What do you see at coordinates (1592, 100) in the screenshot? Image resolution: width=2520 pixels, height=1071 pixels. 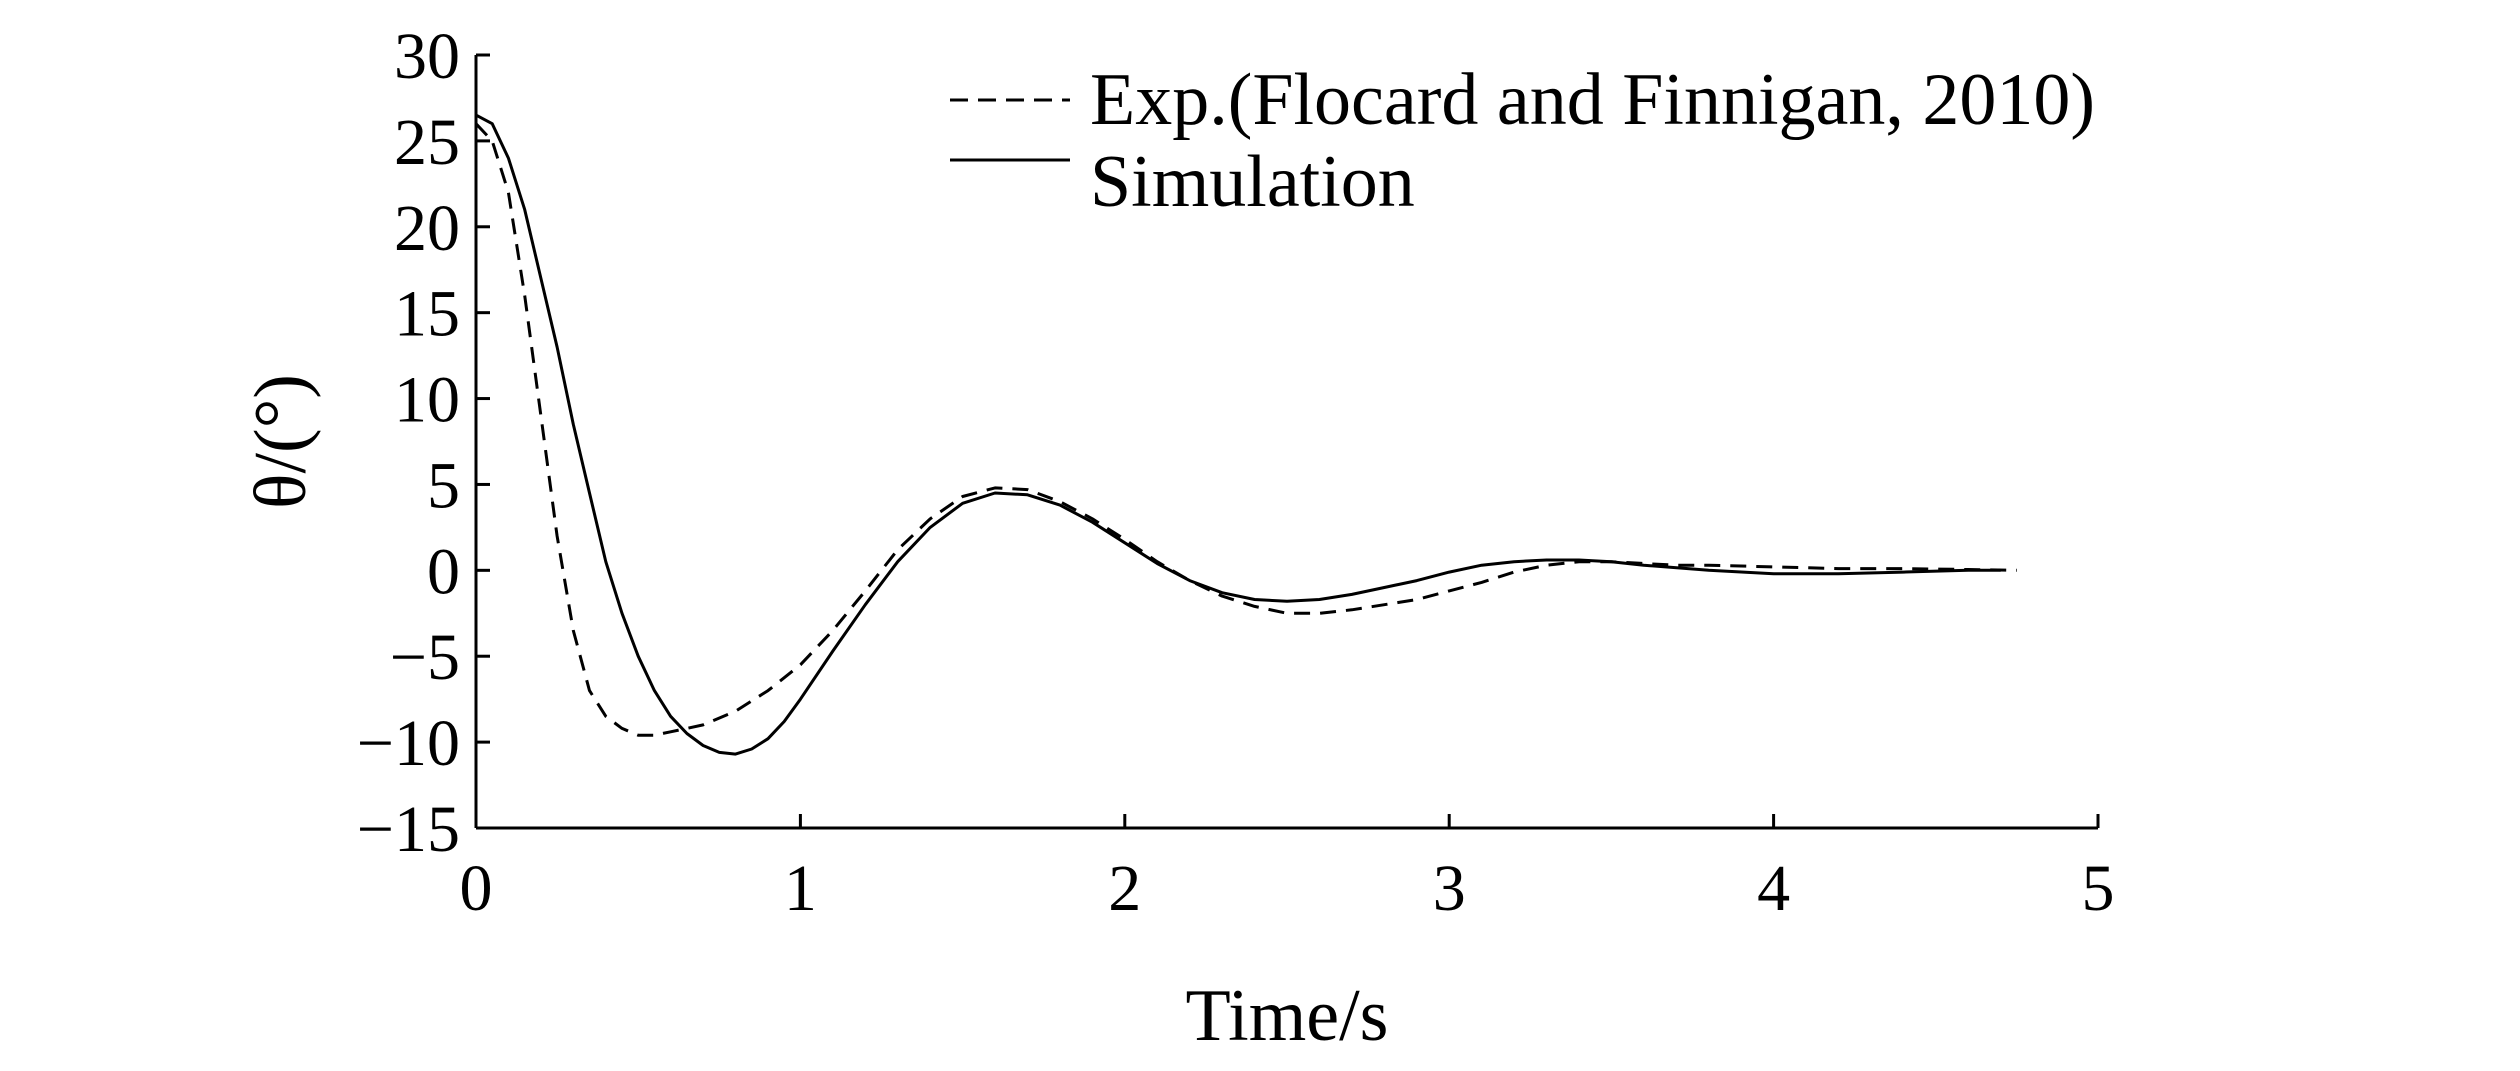 I see `legend-label-exp: Exp.(Flocard and Finnigan, 2010)` at bounding box center [1592, 100].